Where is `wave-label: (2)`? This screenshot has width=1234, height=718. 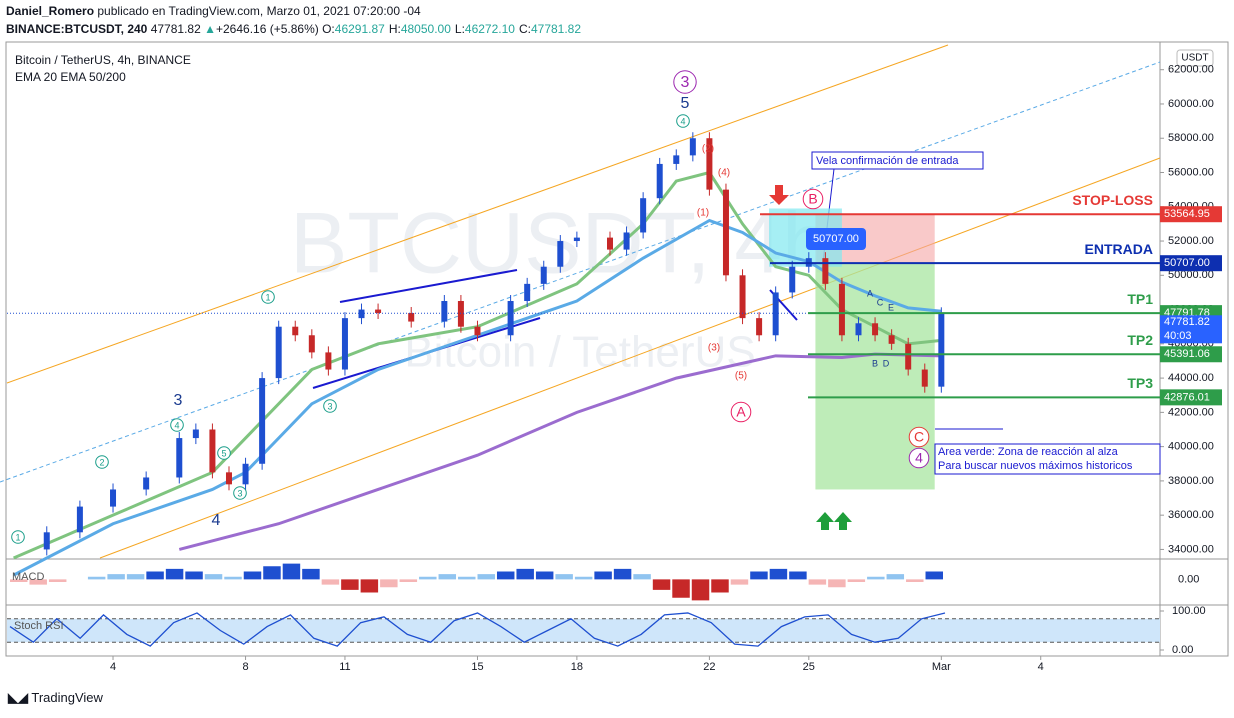 wave-label: (2) is located at coordinates (708, 149).